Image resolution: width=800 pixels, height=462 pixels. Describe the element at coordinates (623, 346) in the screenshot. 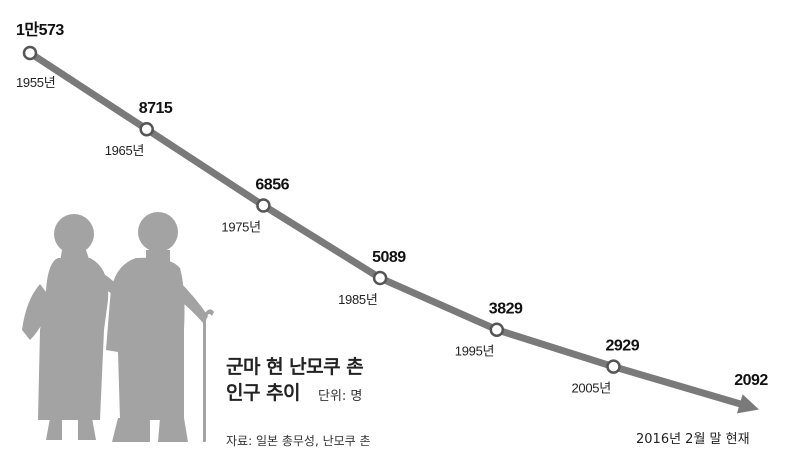

I see `data-label: 2929` at that location.